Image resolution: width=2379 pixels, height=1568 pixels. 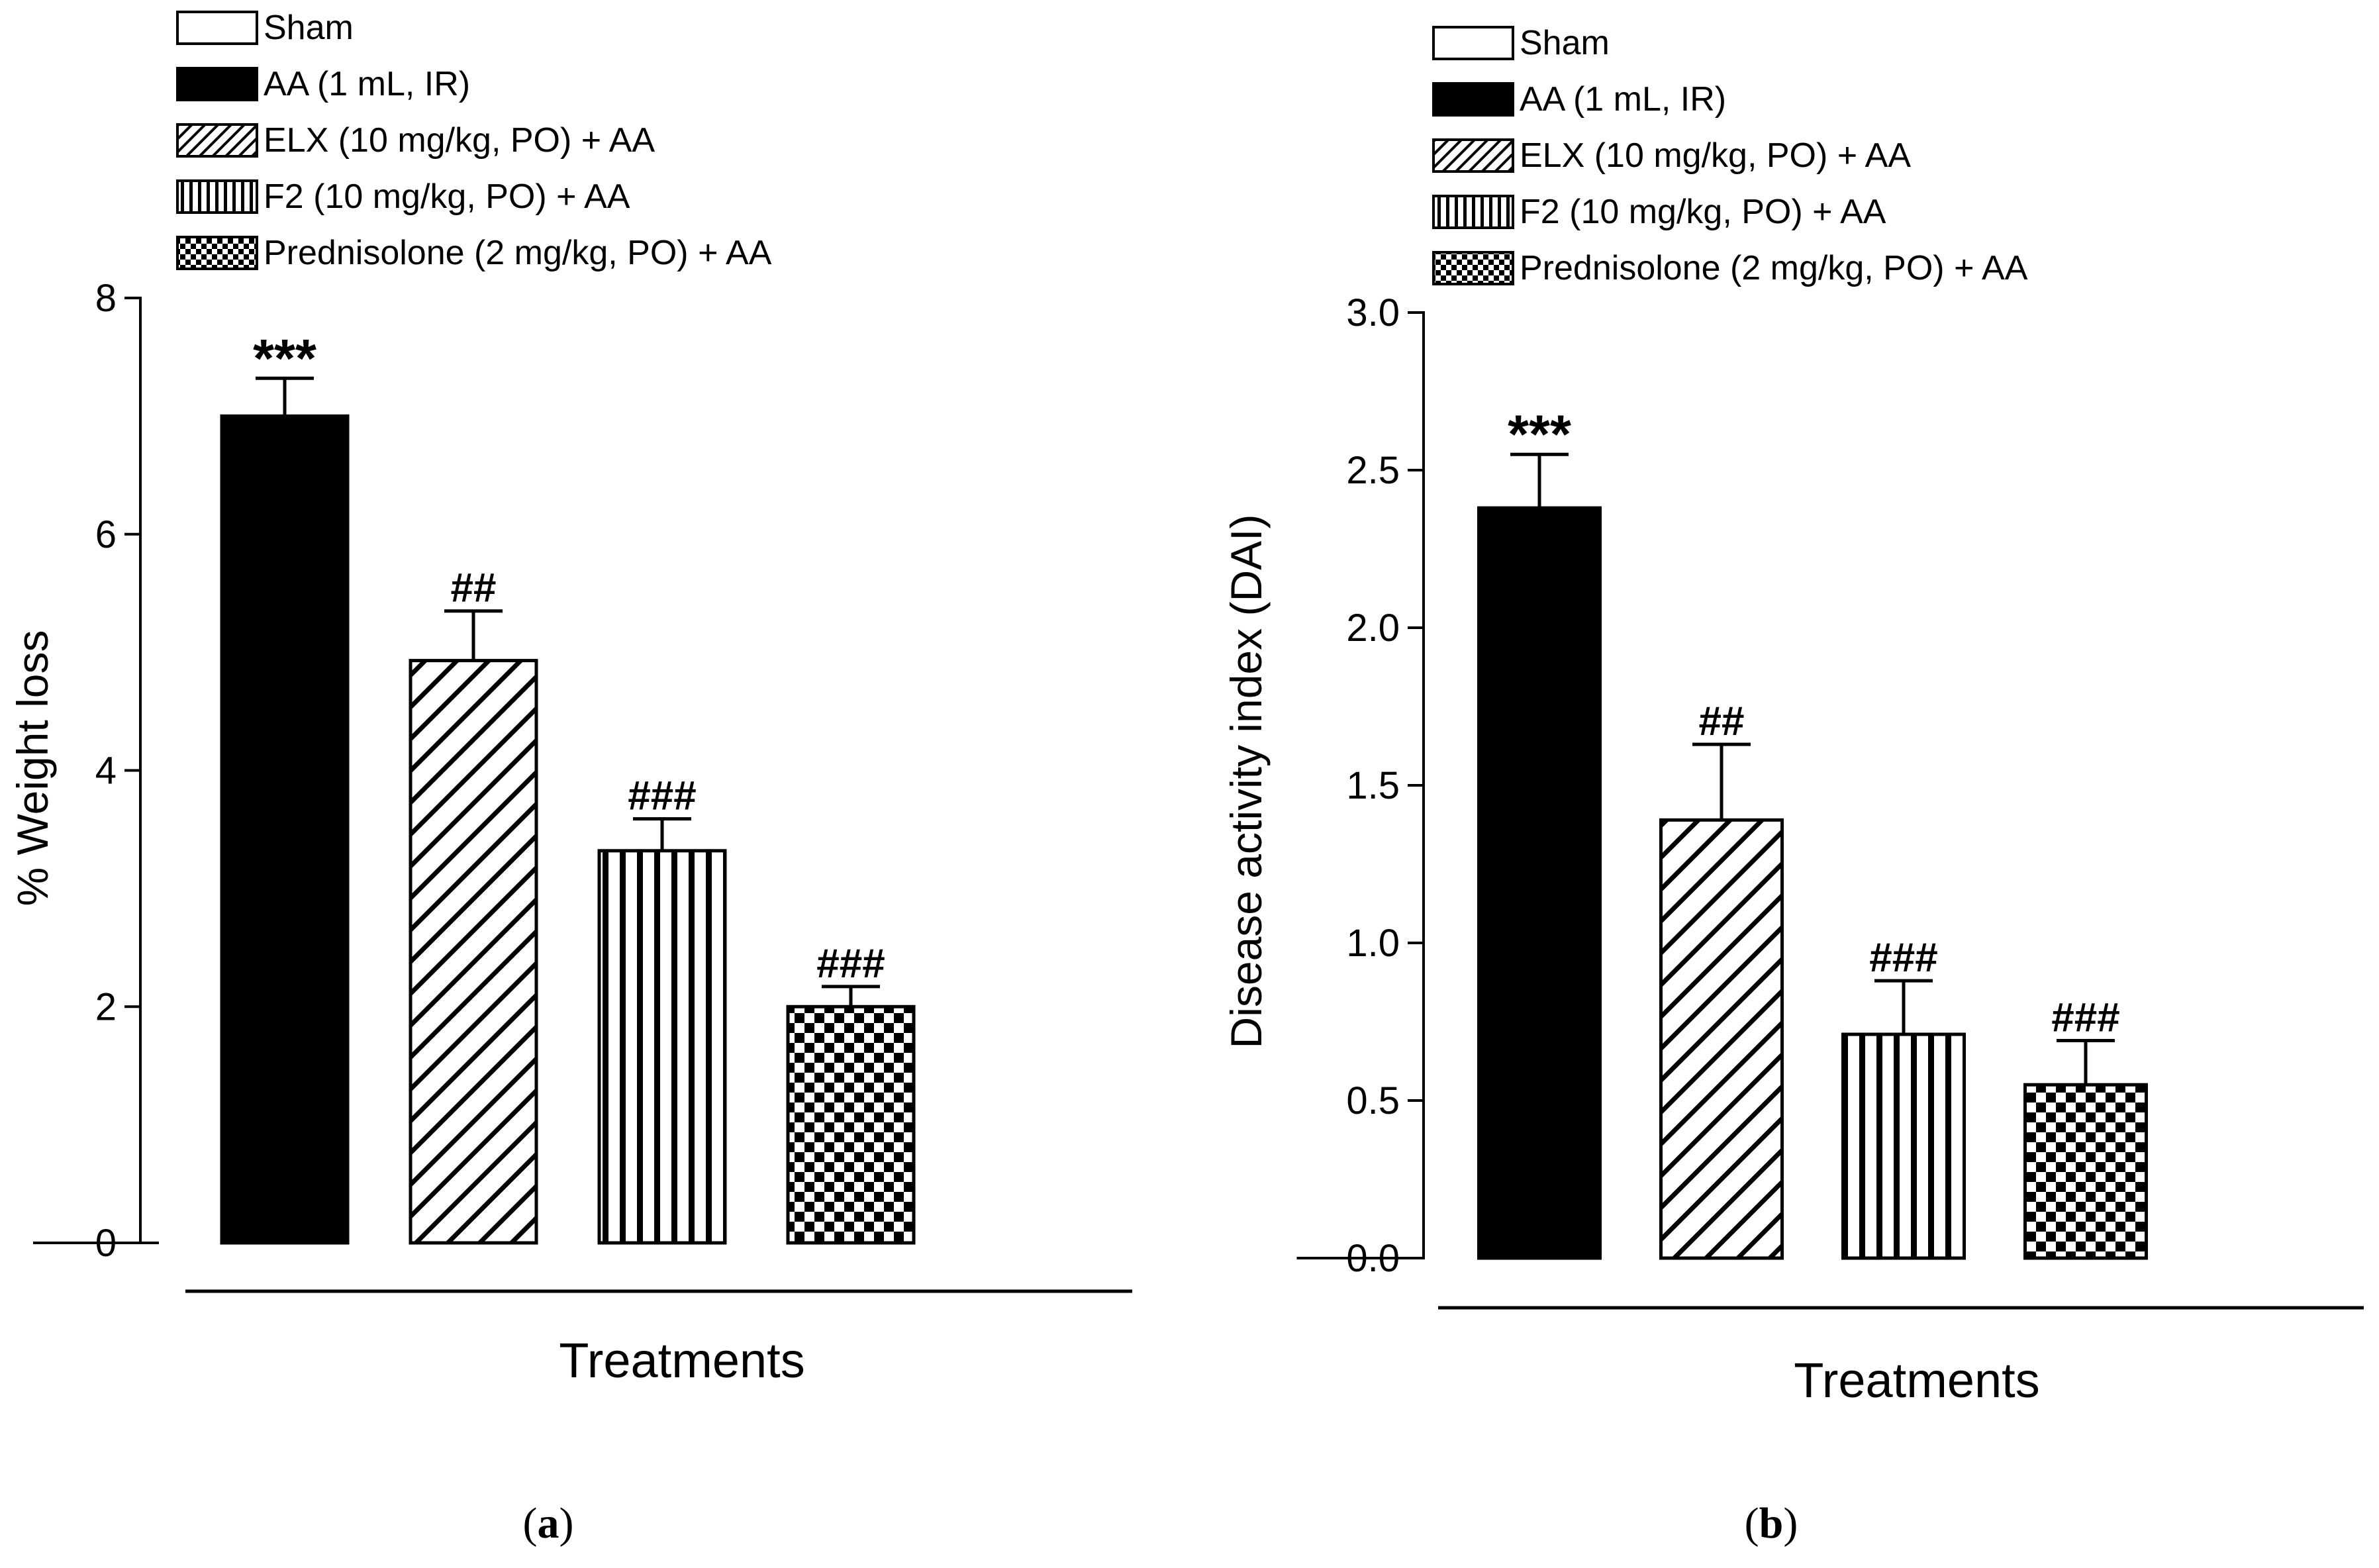 What do you see at coordinates (32, 768) in the screenshot?
I see `y-axis-label: % Weight loss` at bounding box center [32, 768].